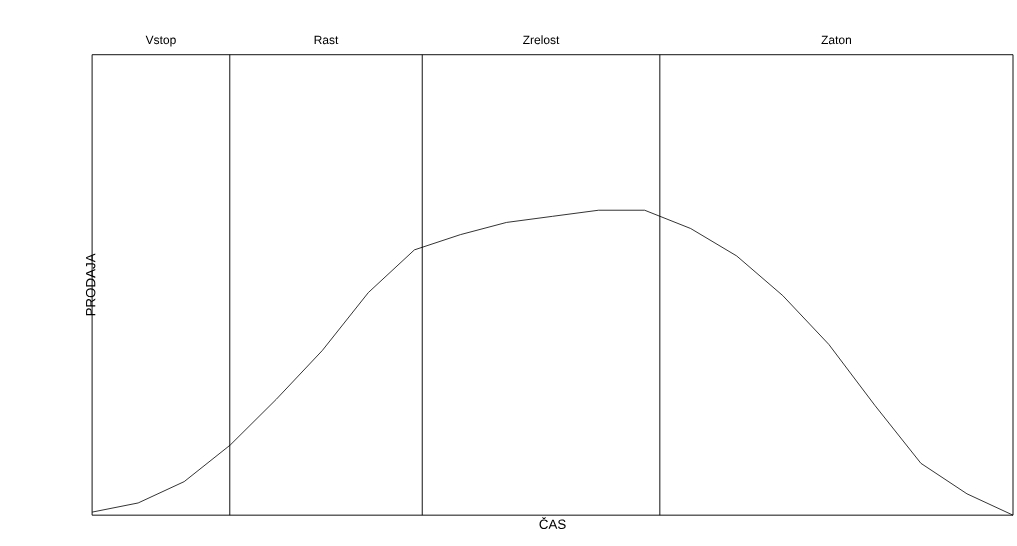 The width and height of the screenshot is (1017, 546). What do you see at coordinates (836, 40) in the screenshot?
I see `text: Zaton` at bounding box center [836, 40].